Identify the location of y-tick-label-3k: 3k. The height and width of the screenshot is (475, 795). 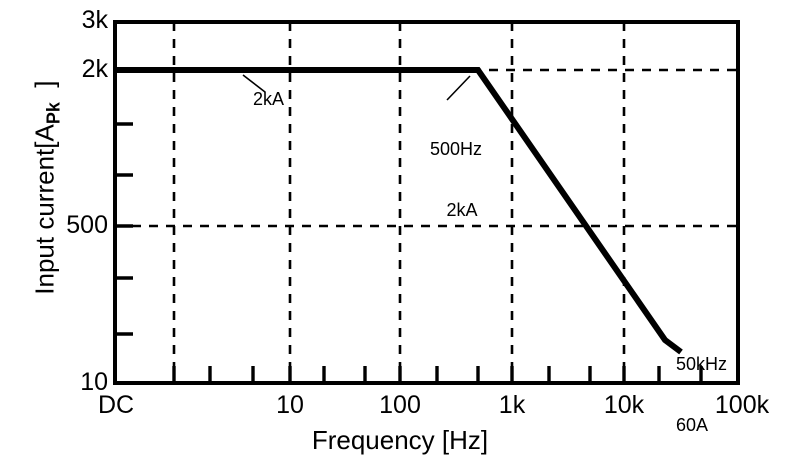
(94, 20).